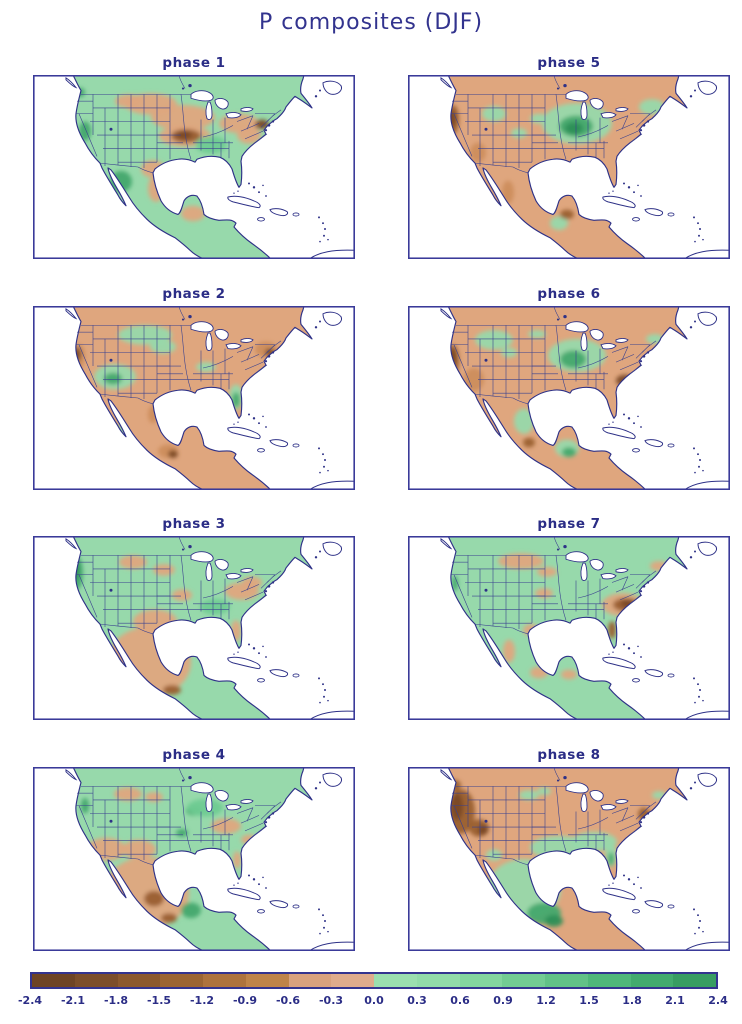  I want to click on colorbar-tick: -0.3, so click(331, 1000).